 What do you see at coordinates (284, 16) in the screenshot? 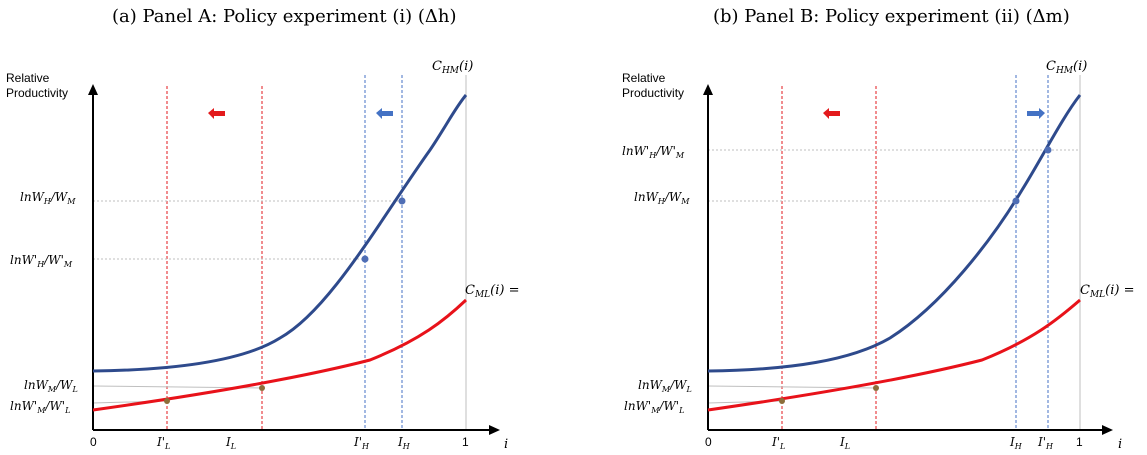
I see `panel-a-title: (a) Panel A: Policy experiment (i) (Δh)` at bounding box center [284, 16].